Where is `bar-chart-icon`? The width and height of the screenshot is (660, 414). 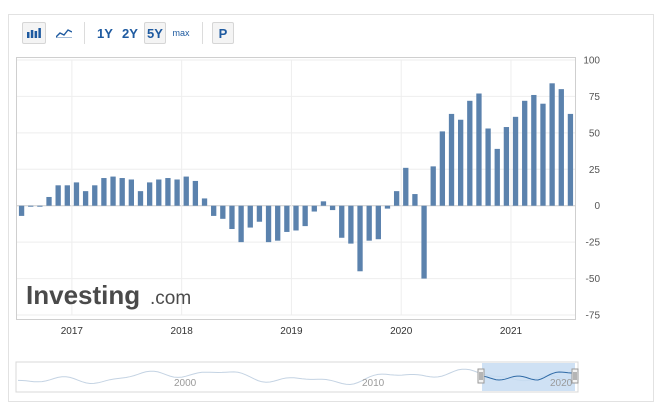
bar-chart-icon is located at coordinates (34, 33).